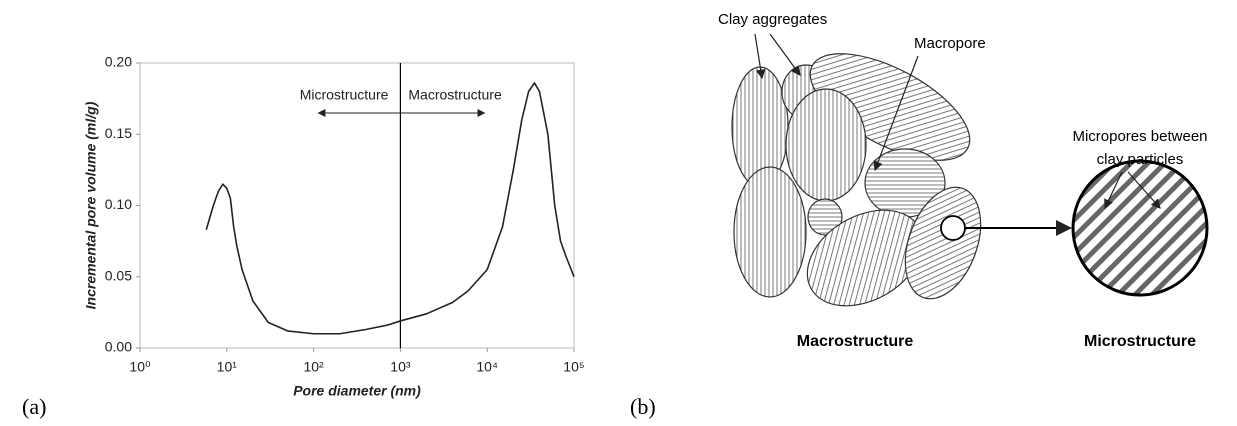 The width and height of the screenshot is (1237, 426). I want to click on x-tick-label: 10¹, so click(227, 367).